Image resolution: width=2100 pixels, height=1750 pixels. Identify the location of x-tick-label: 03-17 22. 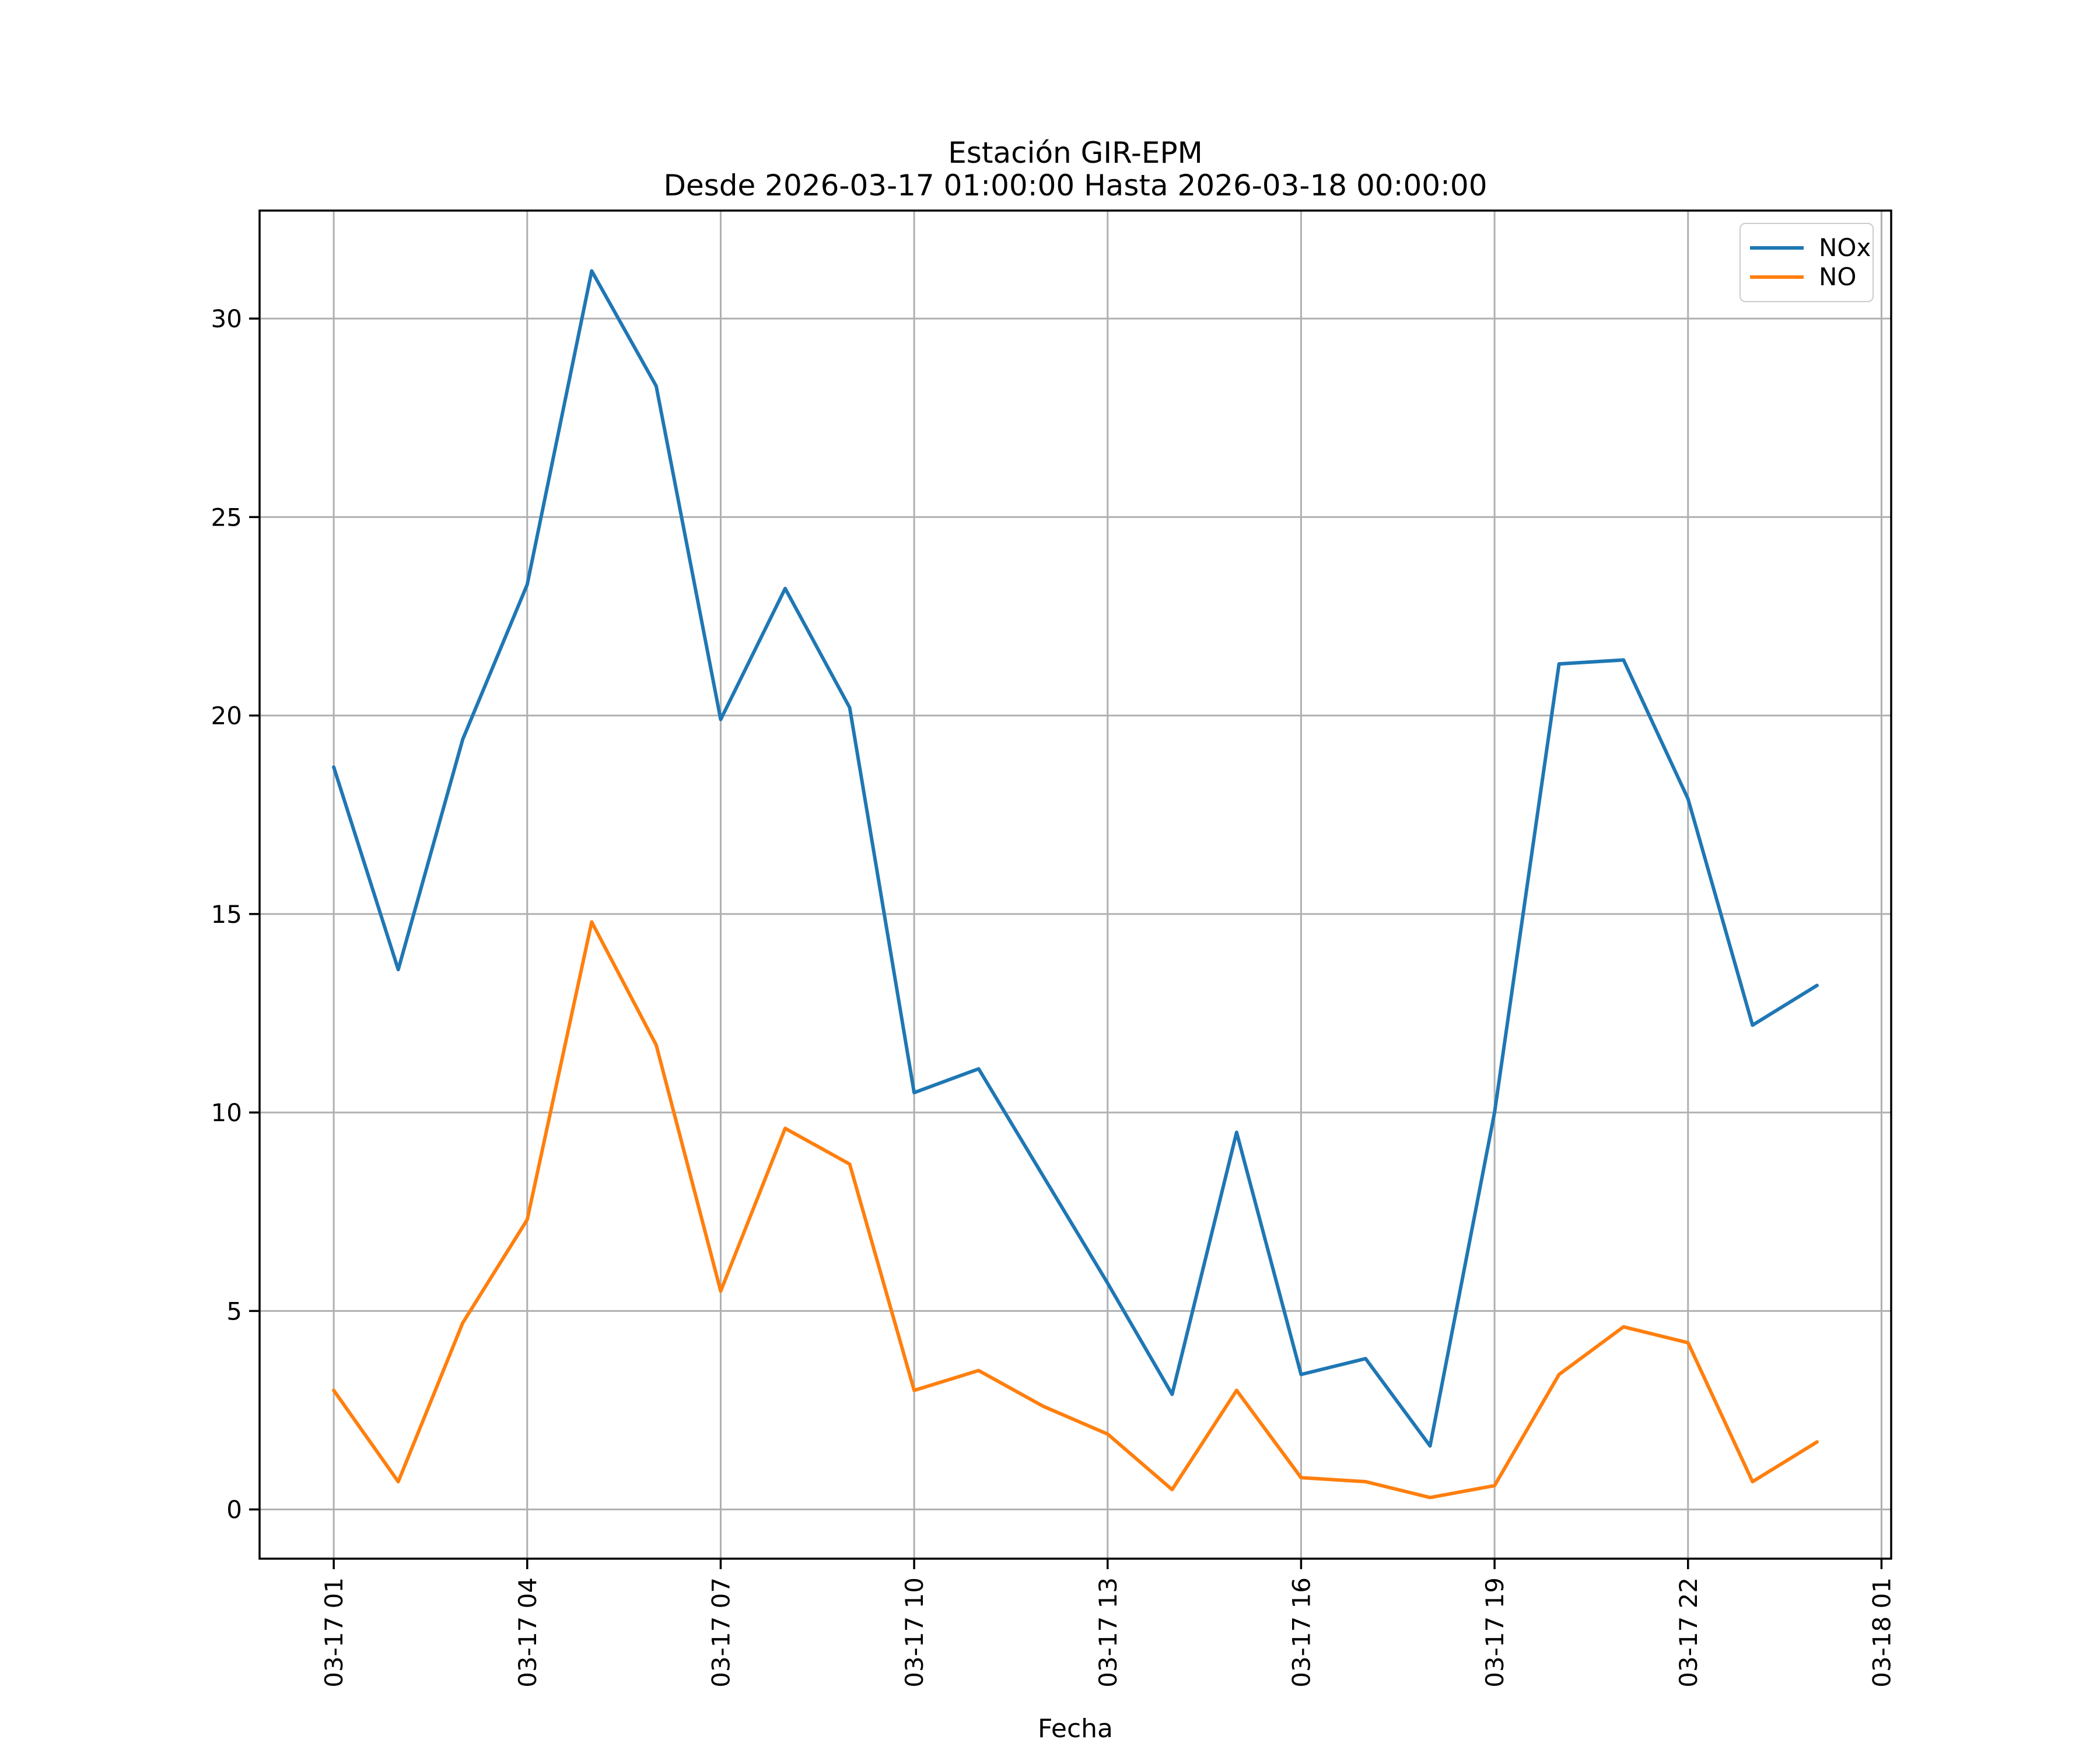
(1688, 1632).